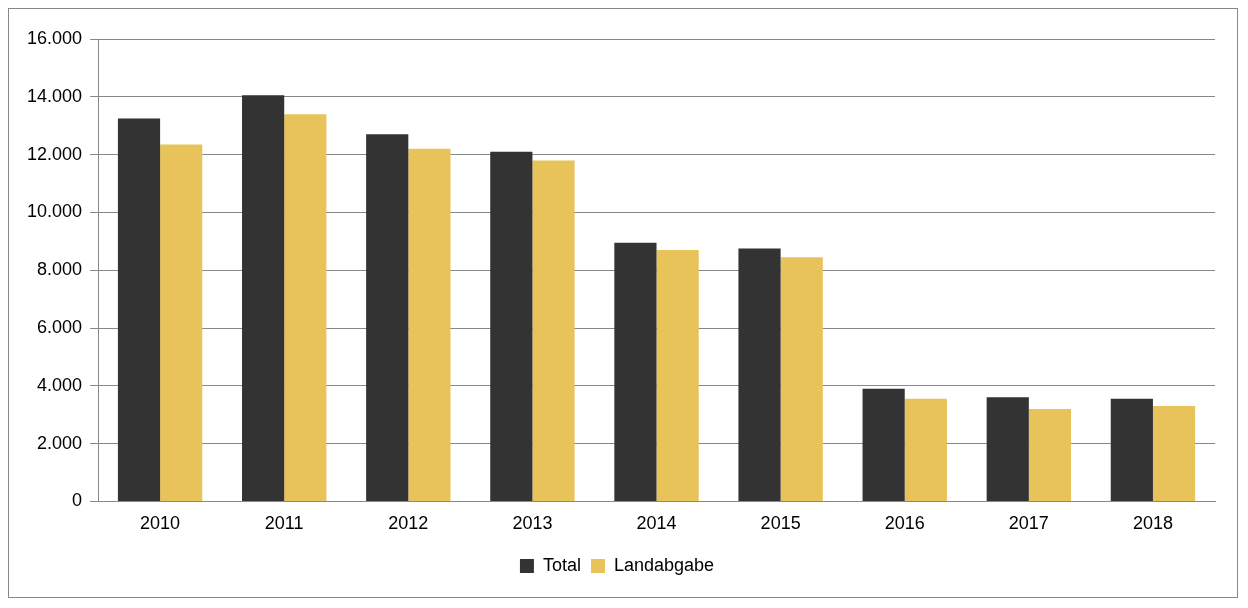 The image size is (1248, 608). What do you see at coordinates (60, 442) in the screenshot?
I see `y-tick-label: 2.000` at bounding box center [60, 442].